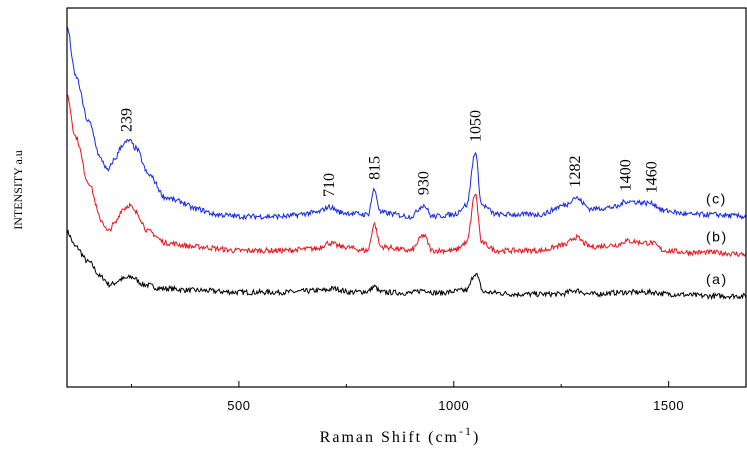 The image size is (747, 452). I want to click on x-axis-label-close: ), so click(476, 437).